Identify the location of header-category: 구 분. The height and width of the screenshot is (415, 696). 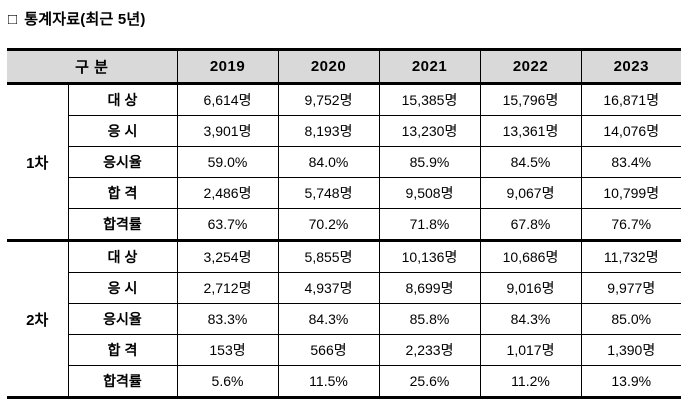
(92, 66).